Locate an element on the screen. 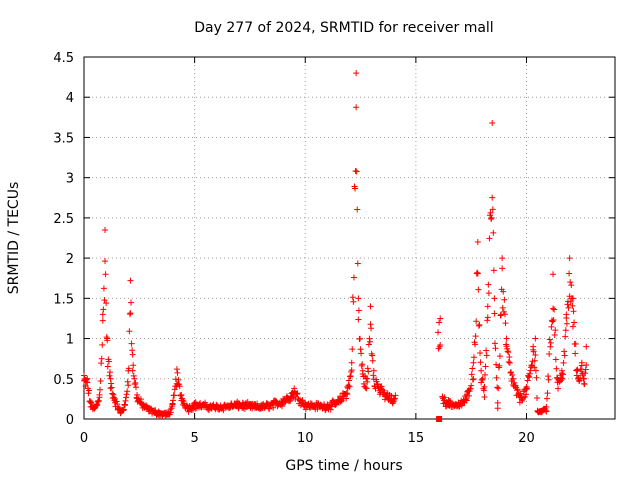 The height and width of the screenshot is (480, 640). x-axis-label: GPS time / hours is located at coordinates (343, 466).